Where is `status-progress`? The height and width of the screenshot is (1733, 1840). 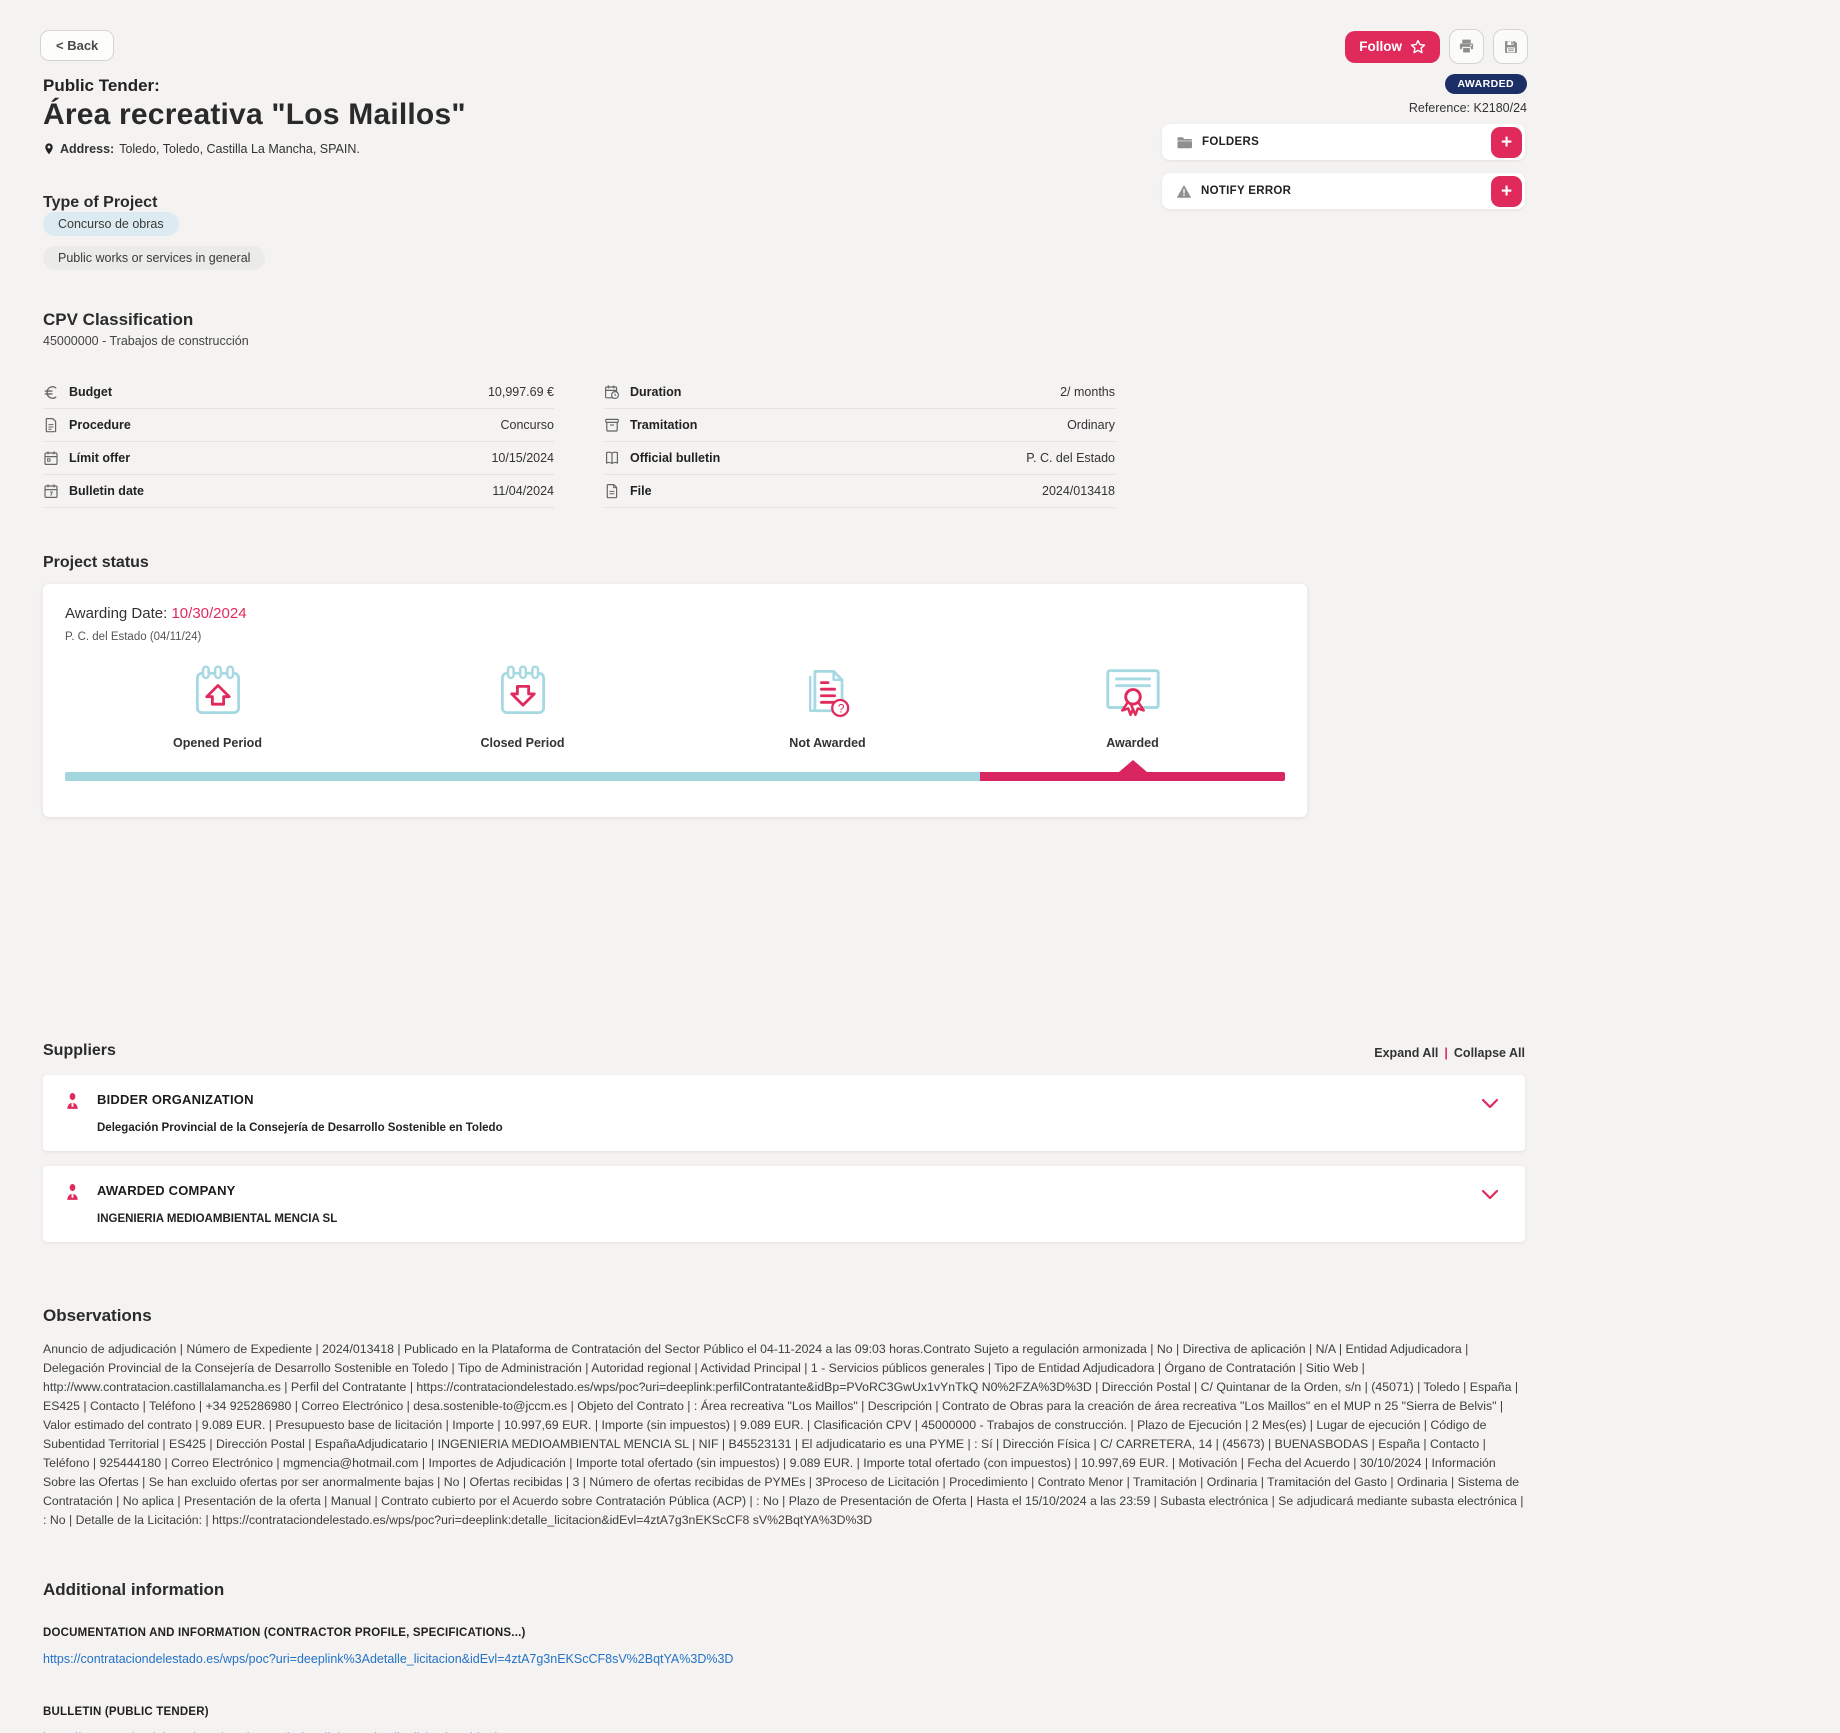 status-progress is located at coordinates (675, 770).